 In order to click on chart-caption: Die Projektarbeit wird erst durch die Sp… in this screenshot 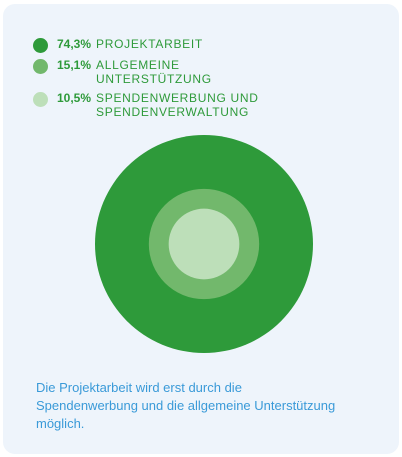, I will do `click(186, 405)`.